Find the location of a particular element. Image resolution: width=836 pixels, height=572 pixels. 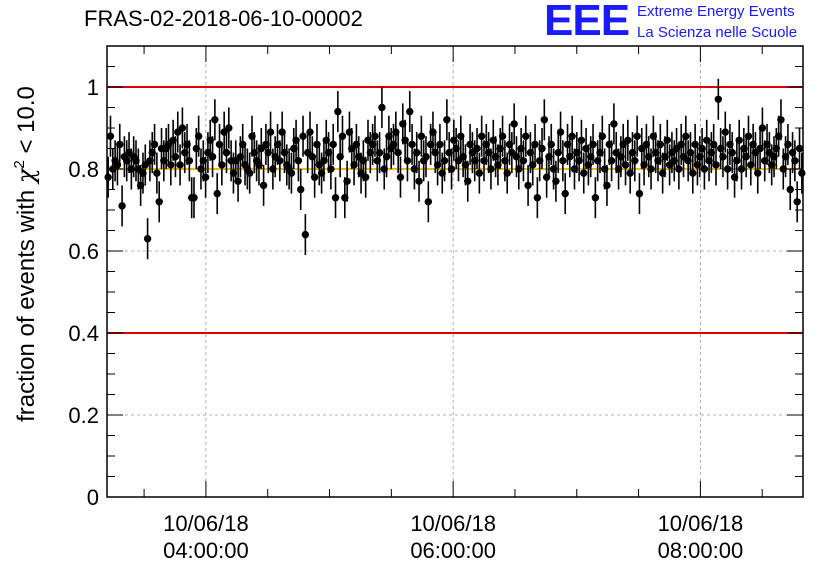

y-tick-label: 0.6 is located at coordinates (83, 251).